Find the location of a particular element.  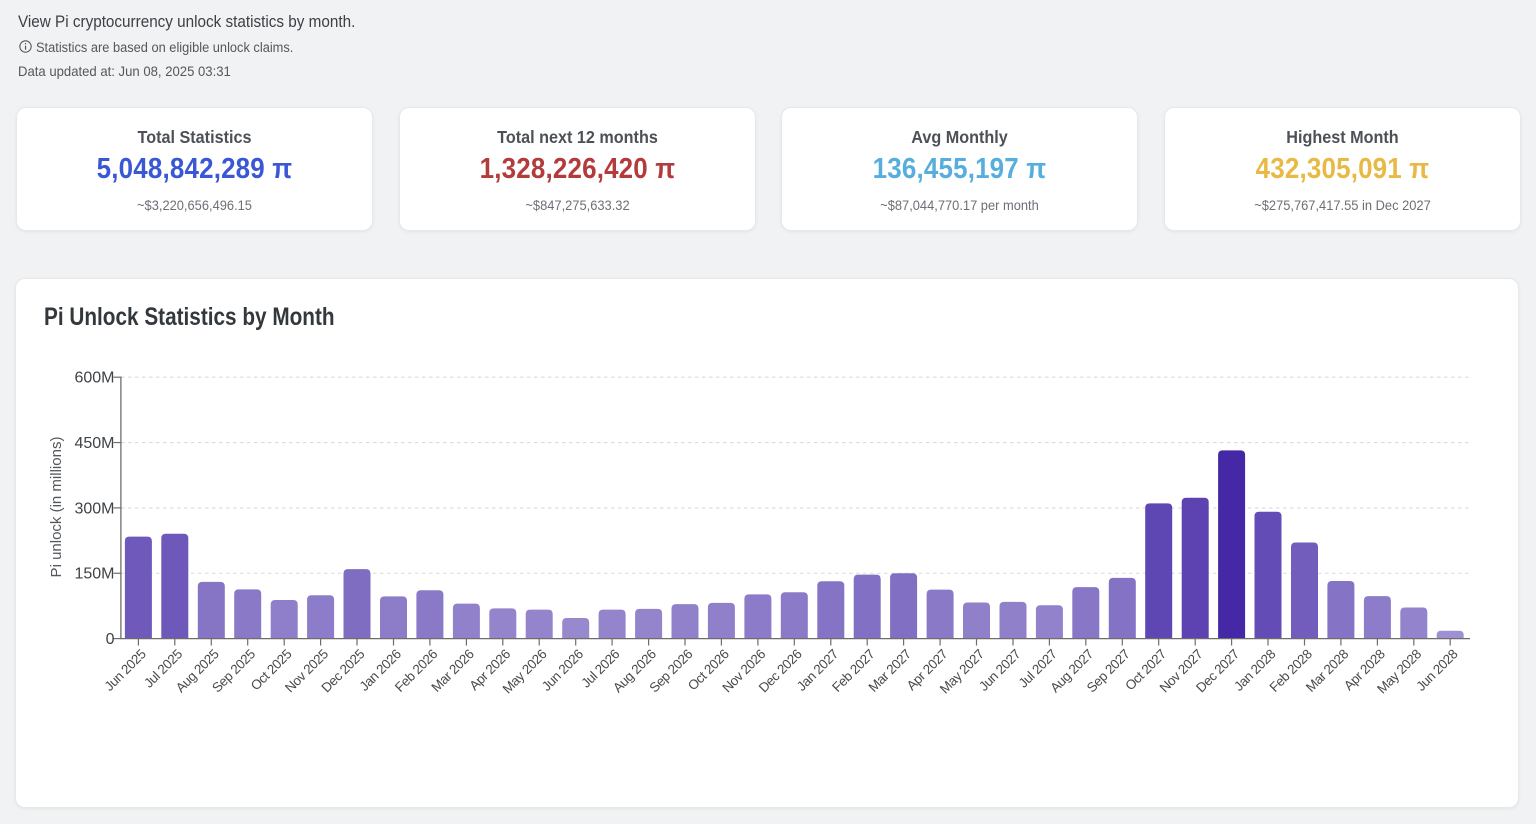

svg-text: Jun 2025 is located at coordinates (124, 670).